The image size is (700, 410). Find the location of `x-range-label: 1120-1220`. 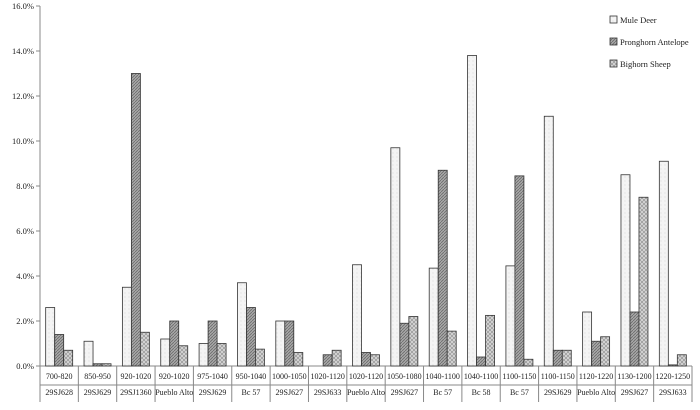

x-range-label: 1120-1220 is located at coordinates (596, 376).